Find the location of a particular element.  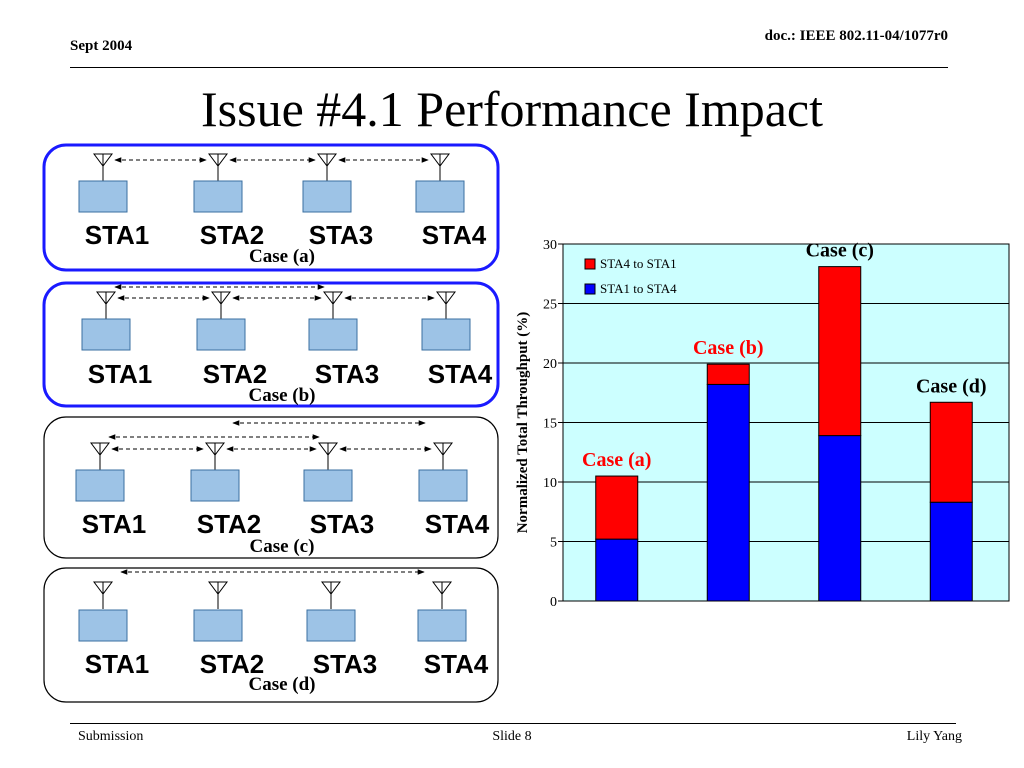

slide-title: Issue #4.1 Performance Impact is located at coordinates (512, 109).